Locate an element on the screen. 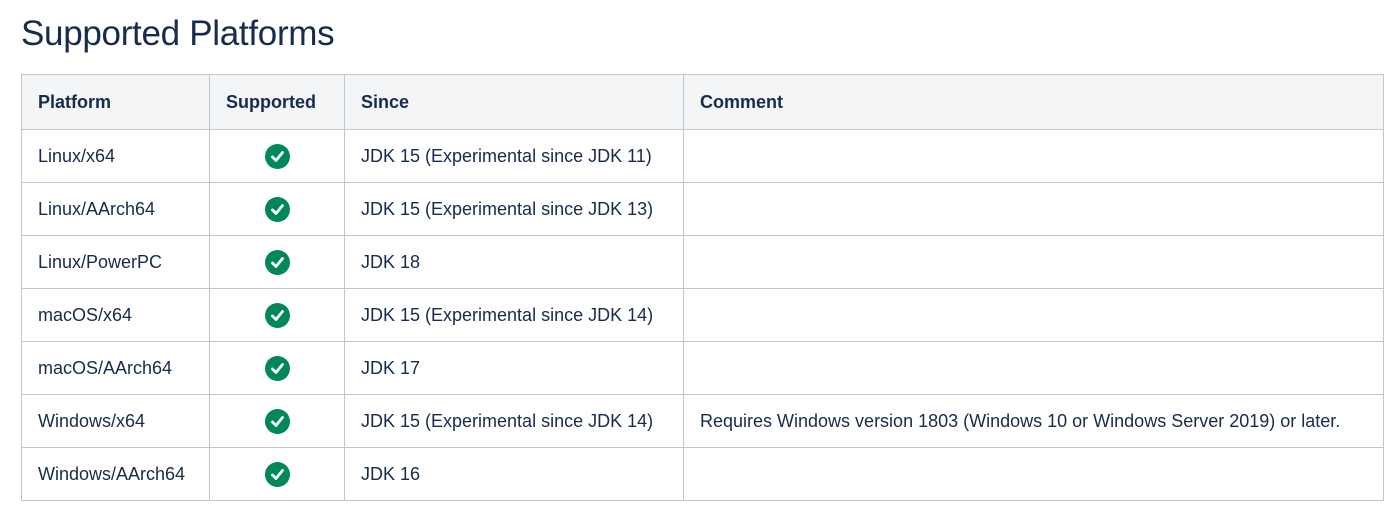 The image size is (1400, 525). column-header-platform: Platform is located at coordinates (115, 102).